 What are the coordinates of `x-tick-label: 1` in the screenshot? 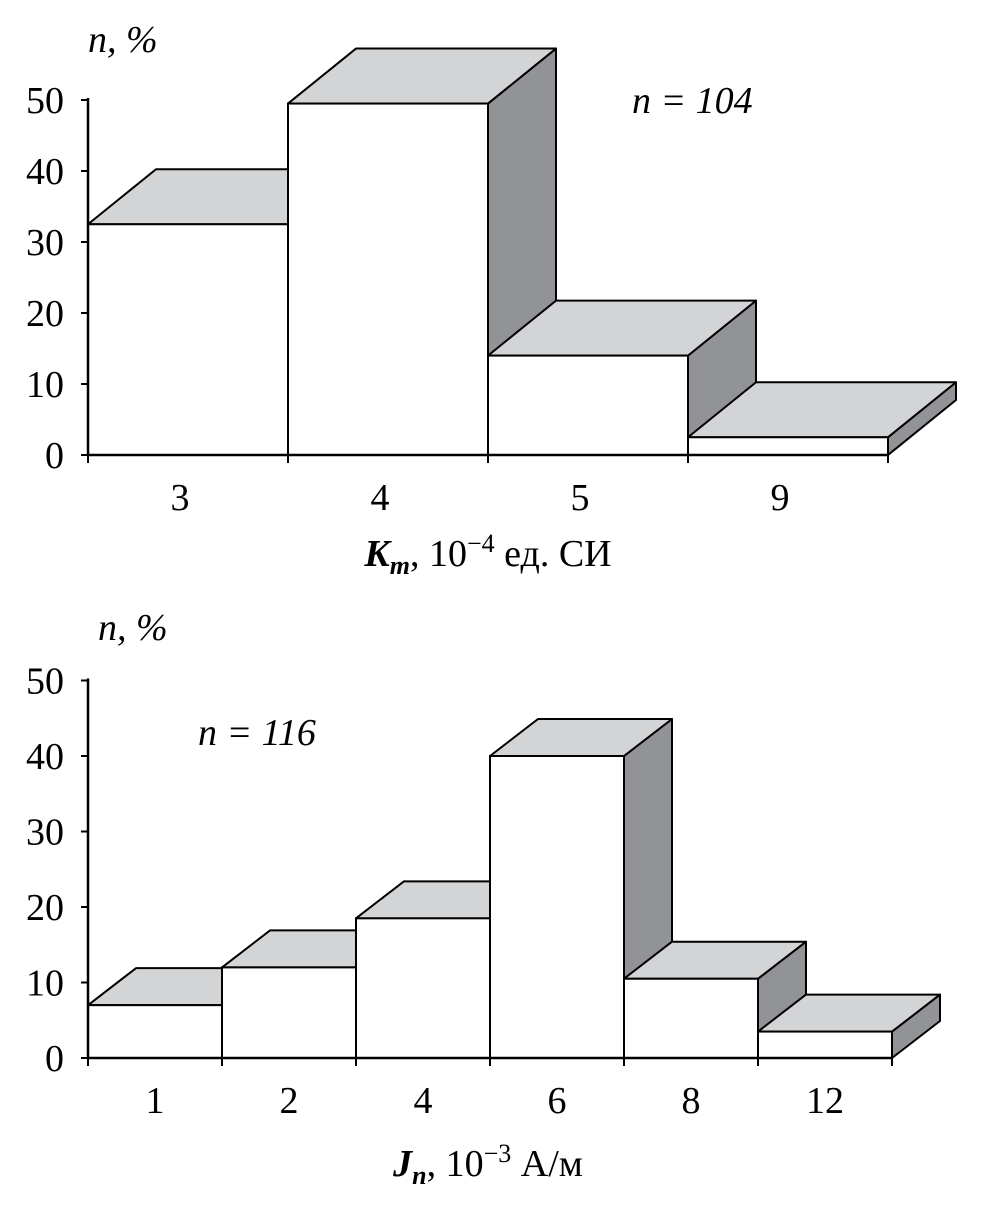 It's located at (155, 1101).